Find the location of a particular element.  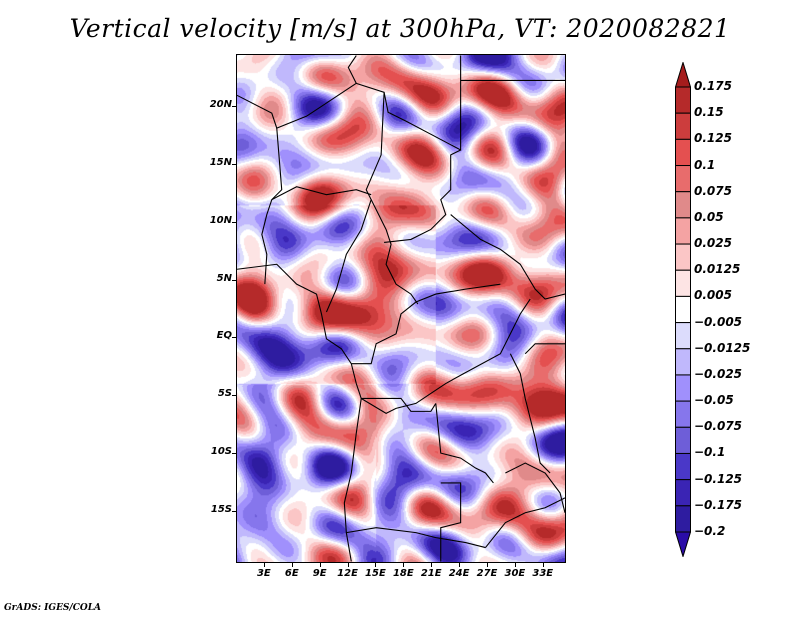

y-tick-label: 20N is located at coordinates (220, 105).